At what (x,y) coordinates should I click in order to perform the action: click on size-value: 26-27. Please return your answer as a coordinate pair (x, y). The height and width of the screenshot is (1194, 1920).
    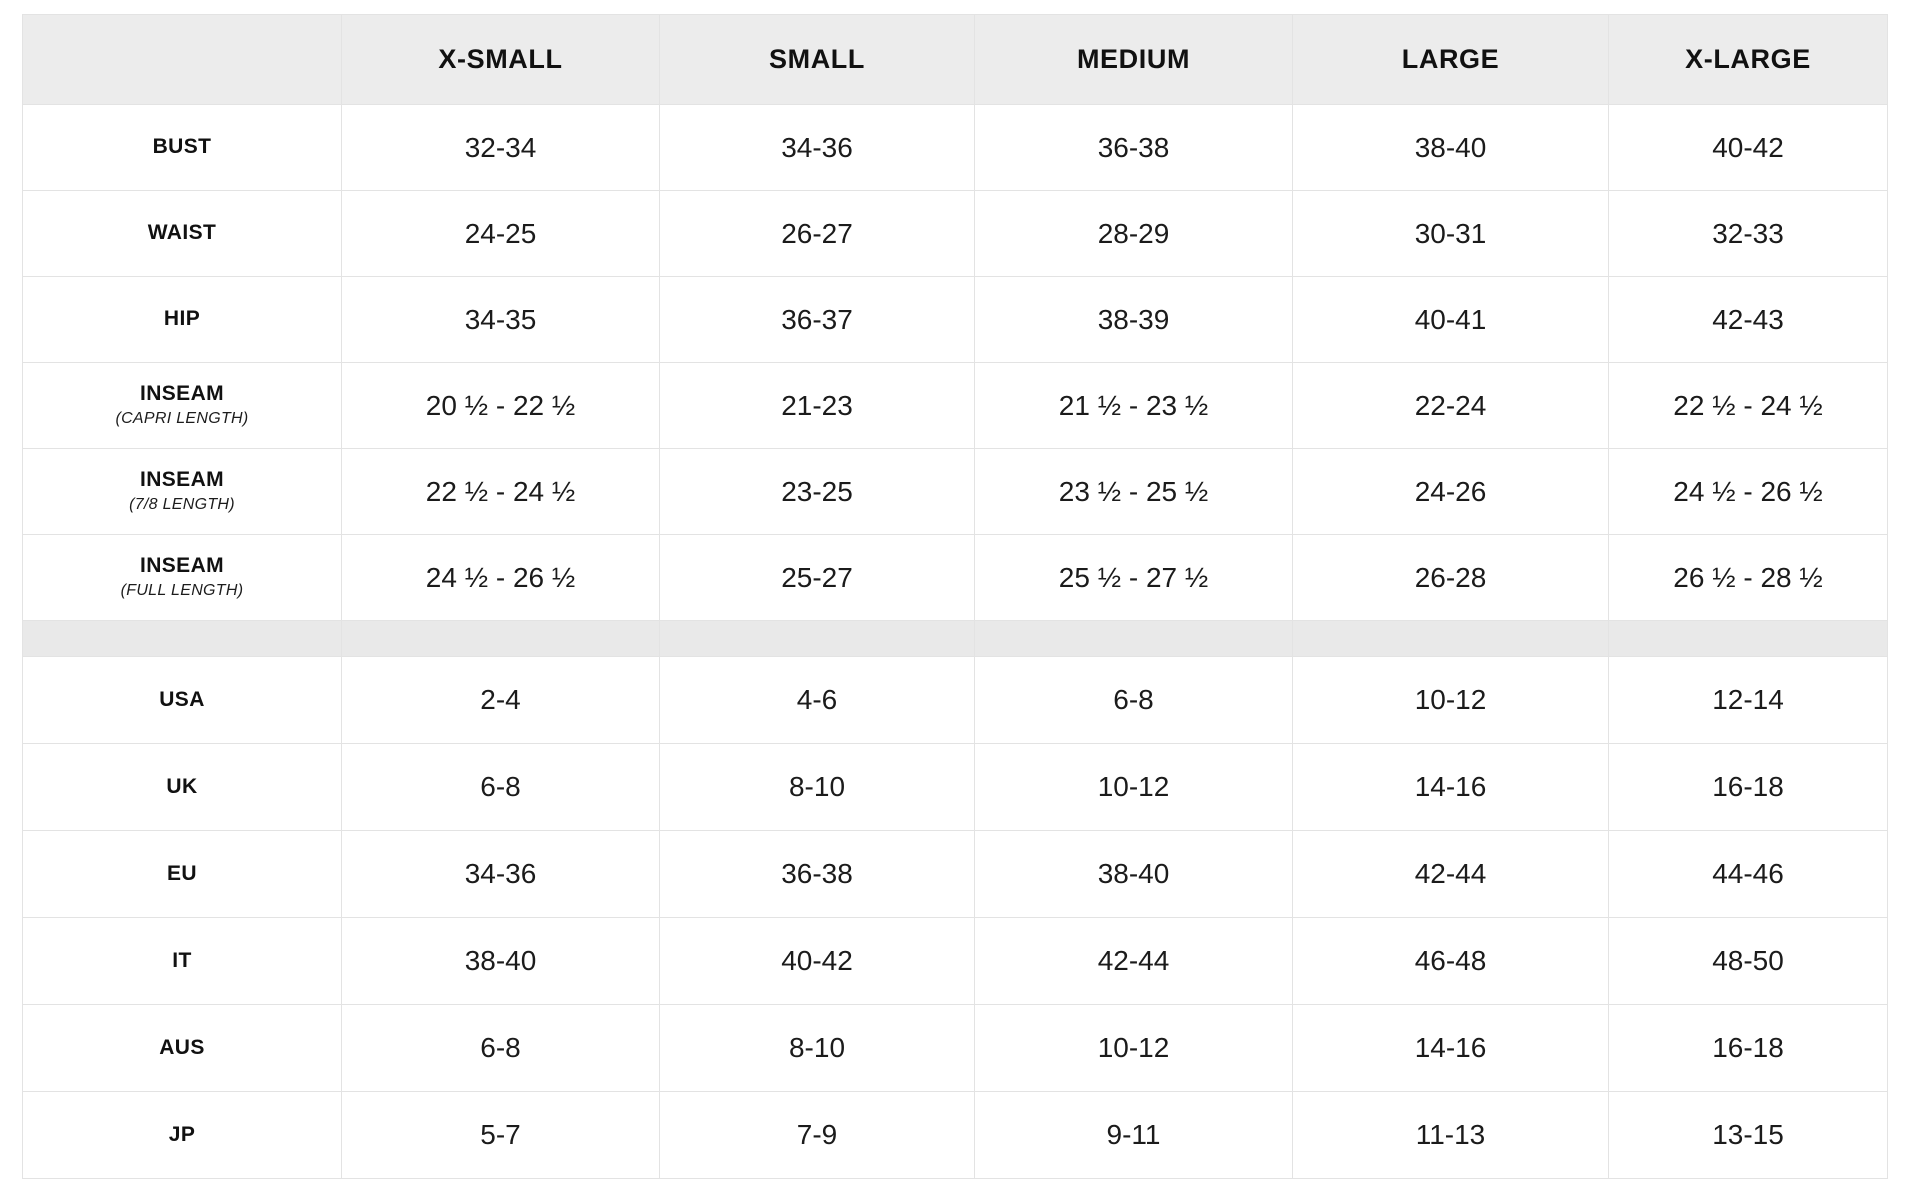
    Looking at the image, I should click on (817, 233).